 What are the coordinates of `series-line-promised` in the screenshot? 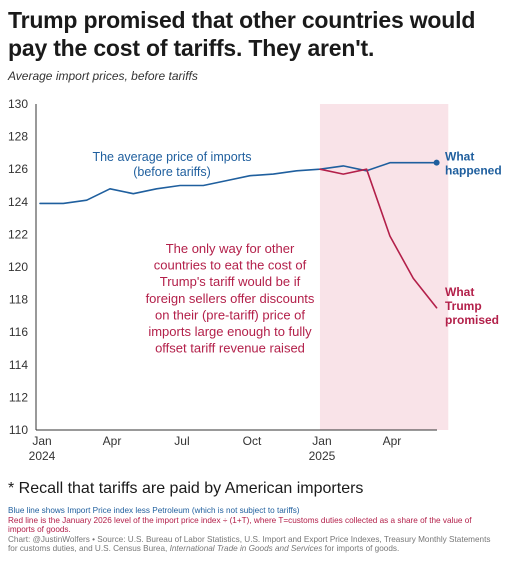 It's located at (378, 238).